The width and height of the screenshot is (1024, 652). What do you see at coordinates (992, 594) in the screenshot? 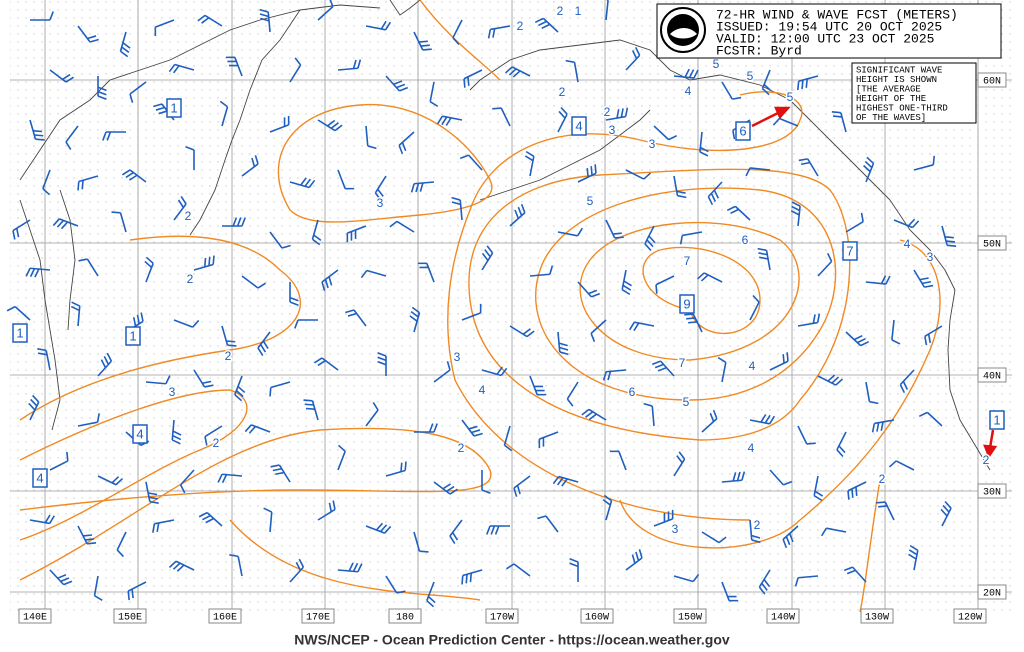
I see `lat-label: 20N` at bounding box center [992, 594].